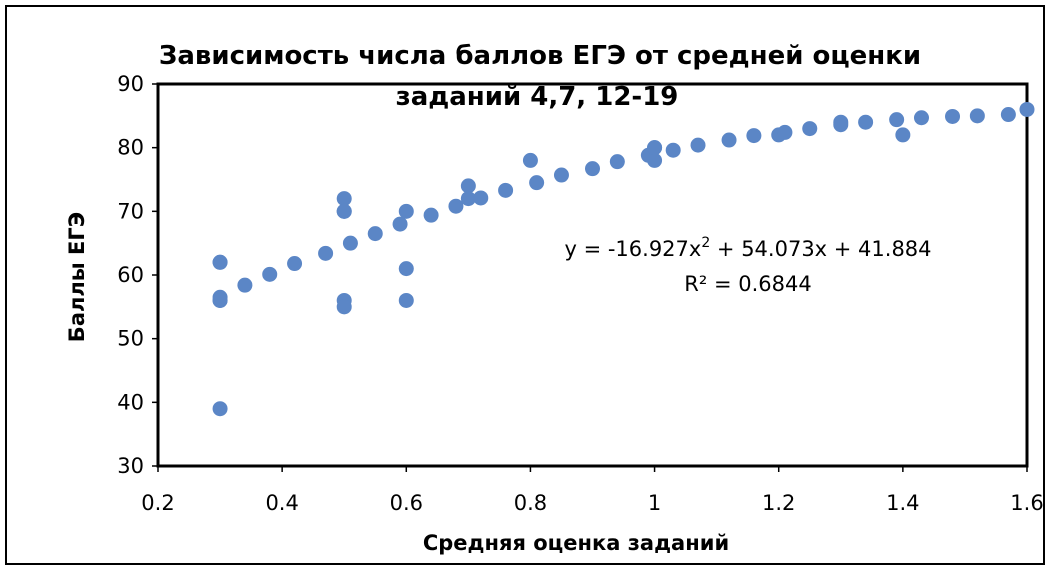  I want to click on x-tick-label: 0.2, so click(157, 503).